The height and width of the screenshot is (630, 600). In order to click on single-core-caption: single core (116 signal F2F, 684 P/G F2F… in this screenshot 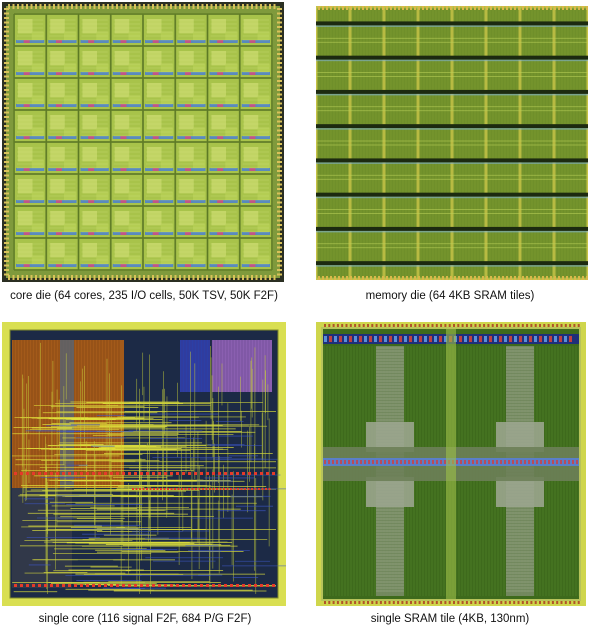, I will do `click(145, 619)`.